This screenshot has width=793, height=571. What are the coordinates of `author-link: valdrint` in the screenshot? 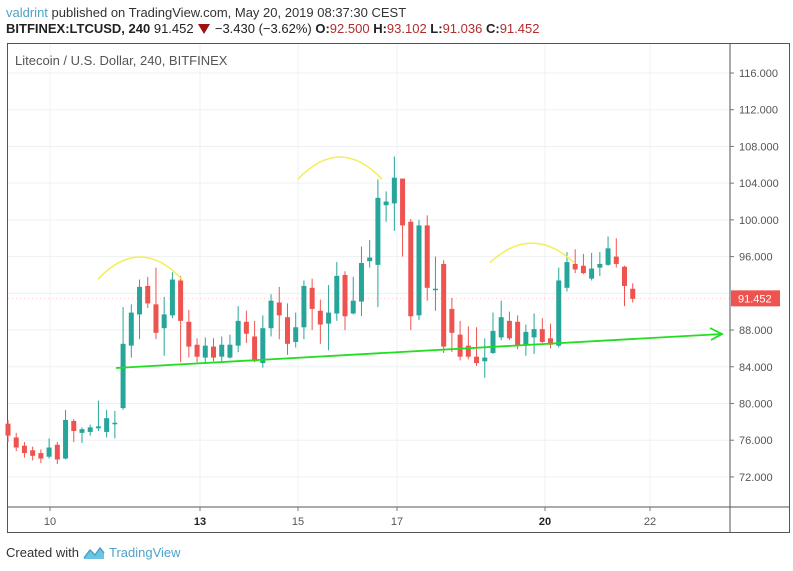 It's located at (27, 12).